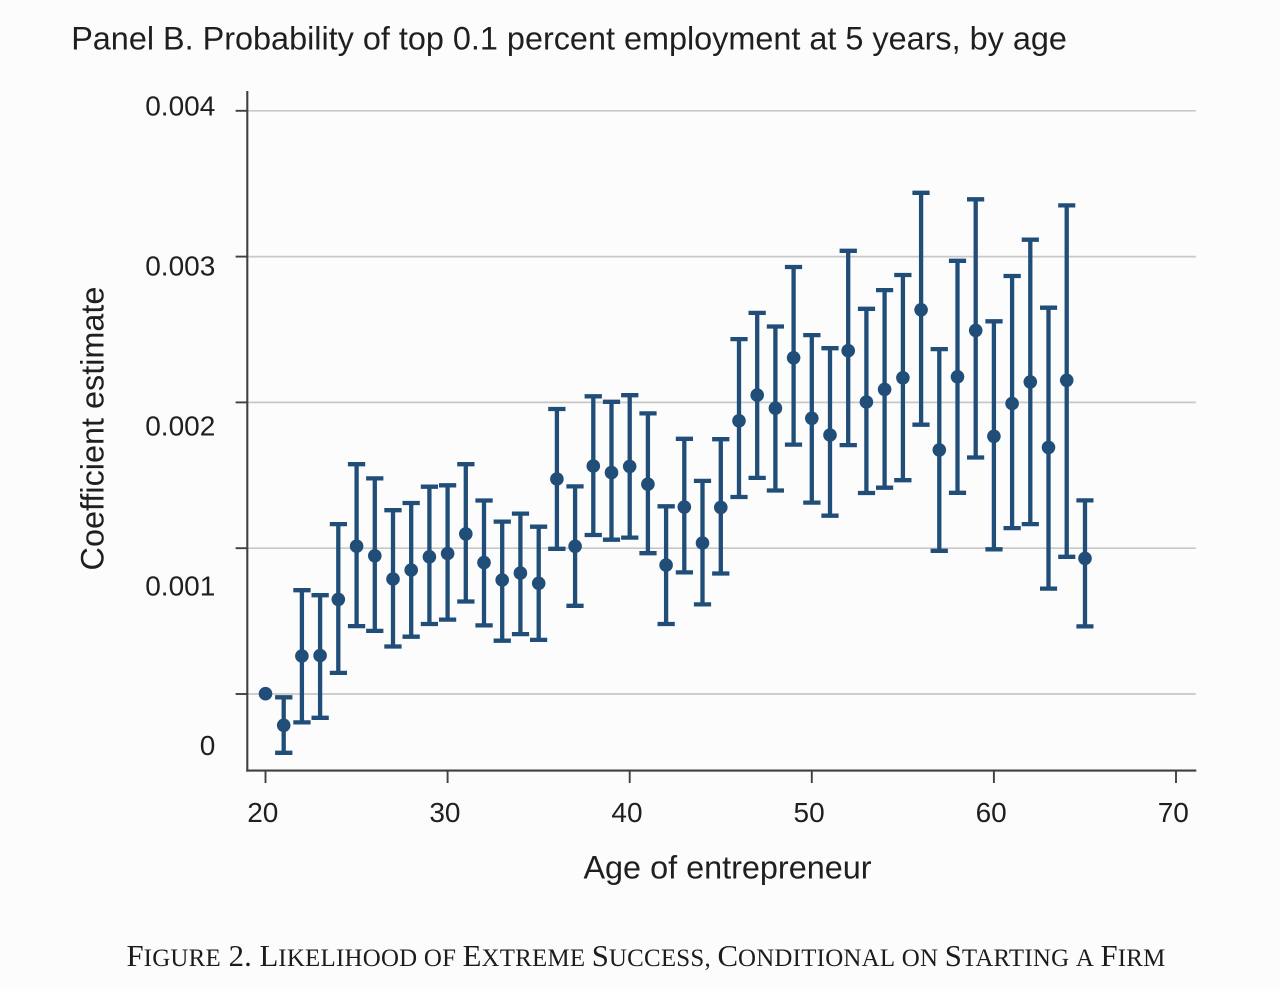 This screenshot has width=1280, height=991. I want to click on svg-text: 60, so click(991, 812).